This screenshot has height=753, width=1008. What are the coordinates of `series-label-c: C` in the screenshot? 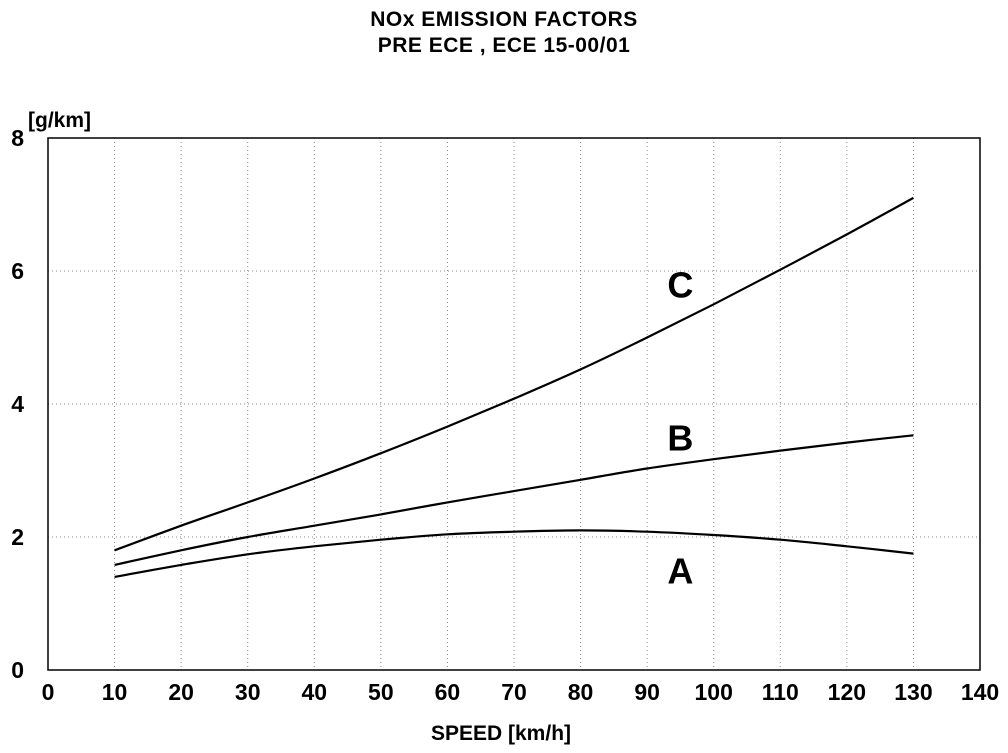 It's located at (680, 284).